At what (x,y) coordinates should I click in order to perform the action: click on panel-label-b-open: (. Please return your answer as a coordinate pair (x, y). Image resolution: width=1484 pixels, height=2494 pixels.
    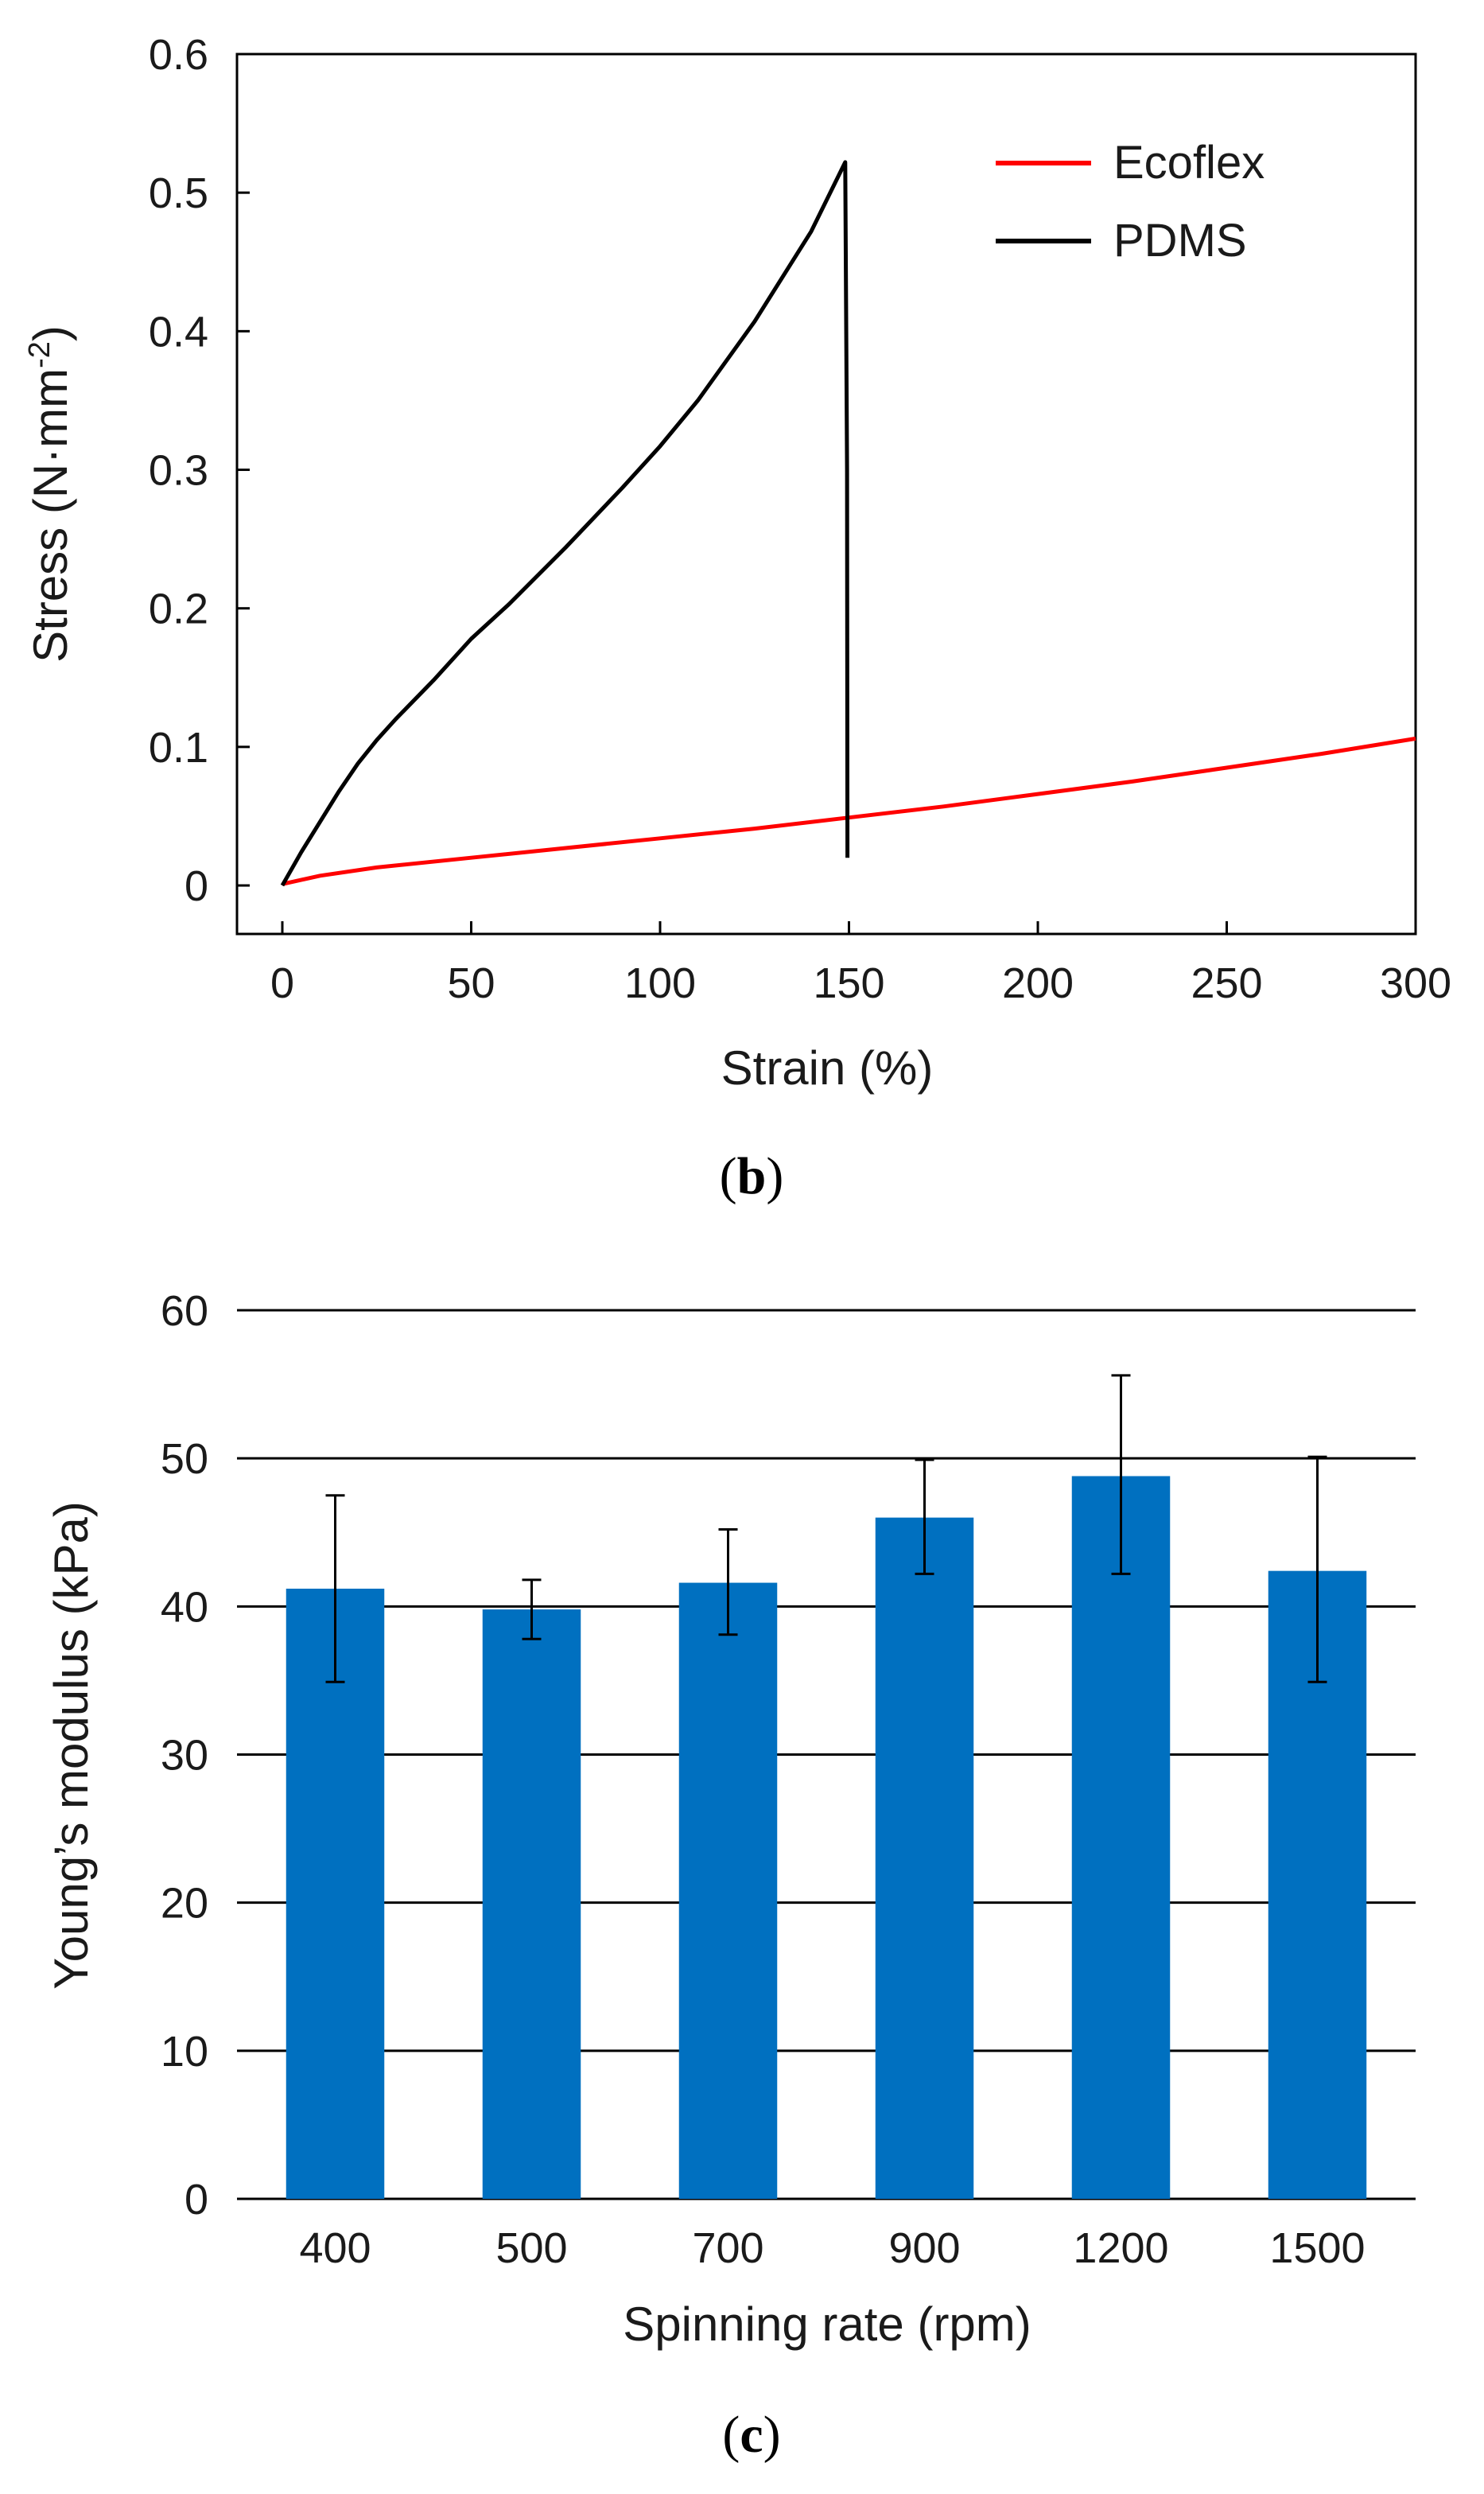
    Looking at the image, I should click on (728, 1176).